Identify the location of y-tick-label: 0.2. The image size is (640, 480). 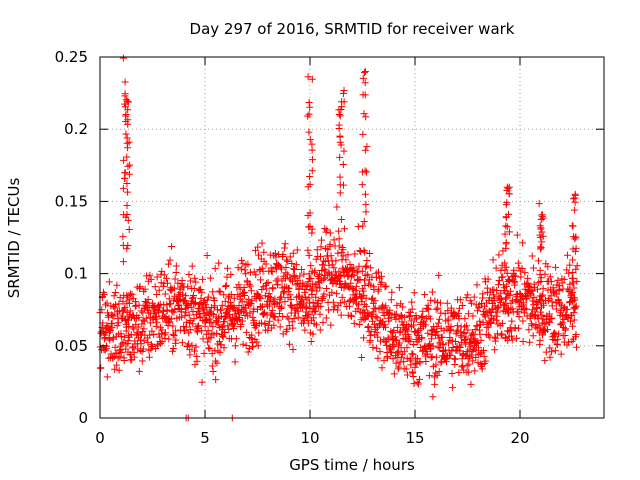
(76, 129).